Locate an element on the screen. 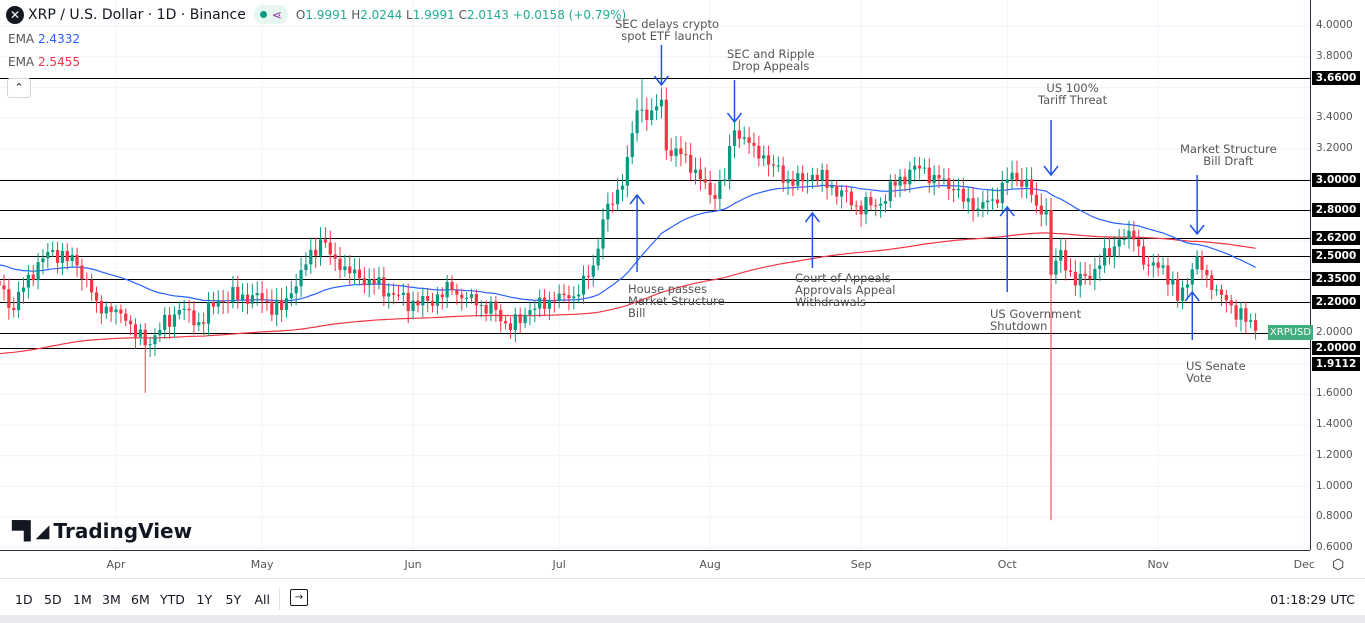  arrow-head-icon is located at coordinates (1192, 296).